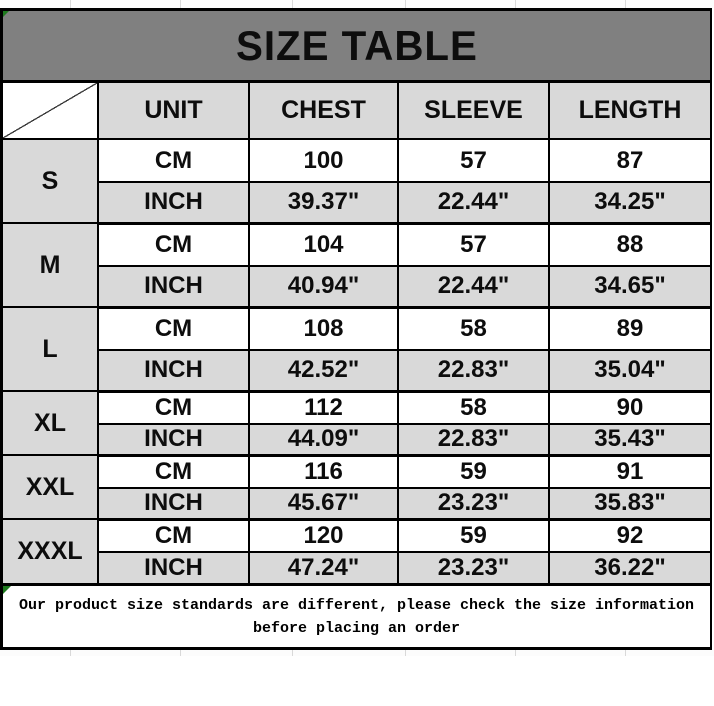  Describe the element at coordinates (50, 423) in the screenshot. I see `size-label-xl: XL` at that location.